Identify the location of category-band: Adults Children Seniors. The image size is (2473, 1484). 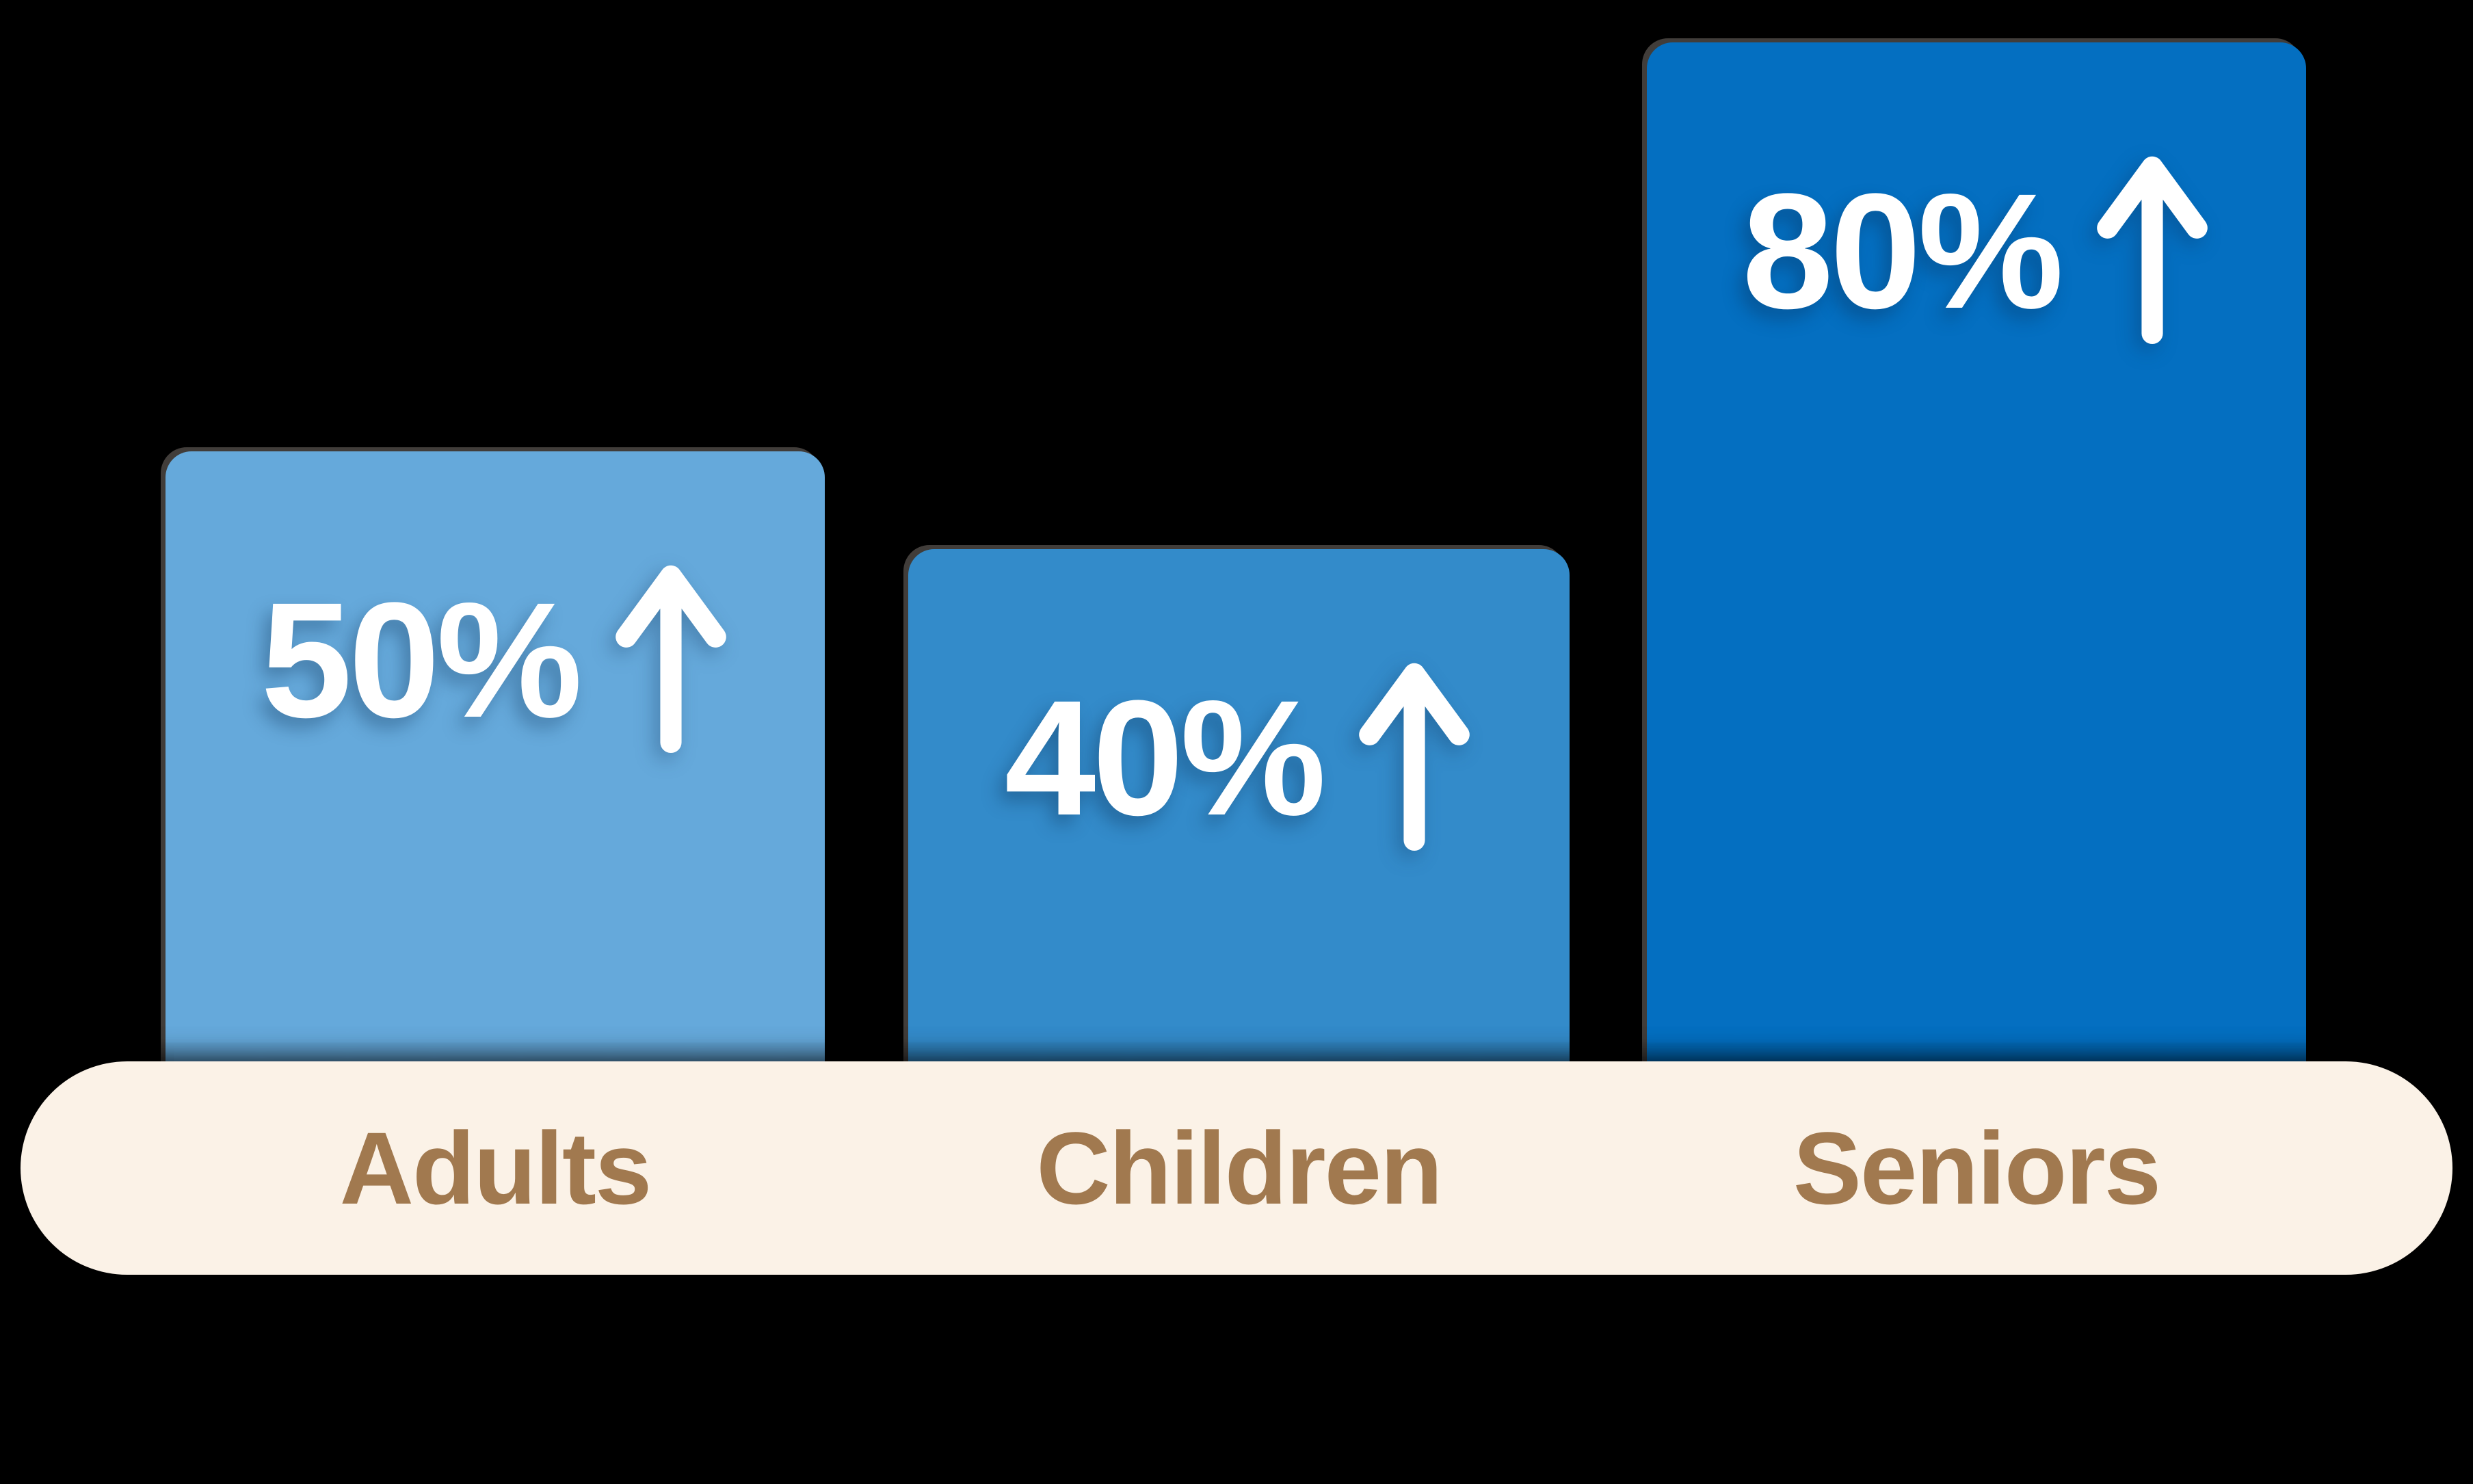
(1236, 1168).